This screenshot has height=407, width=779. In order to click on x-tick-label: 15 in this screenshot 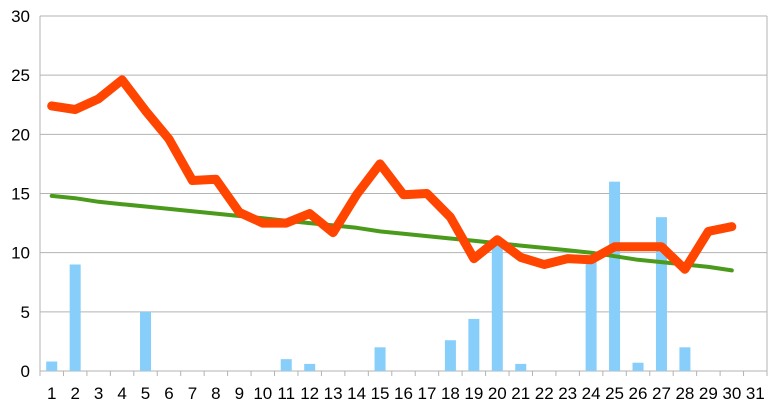, I will do `click(380, 393)`.